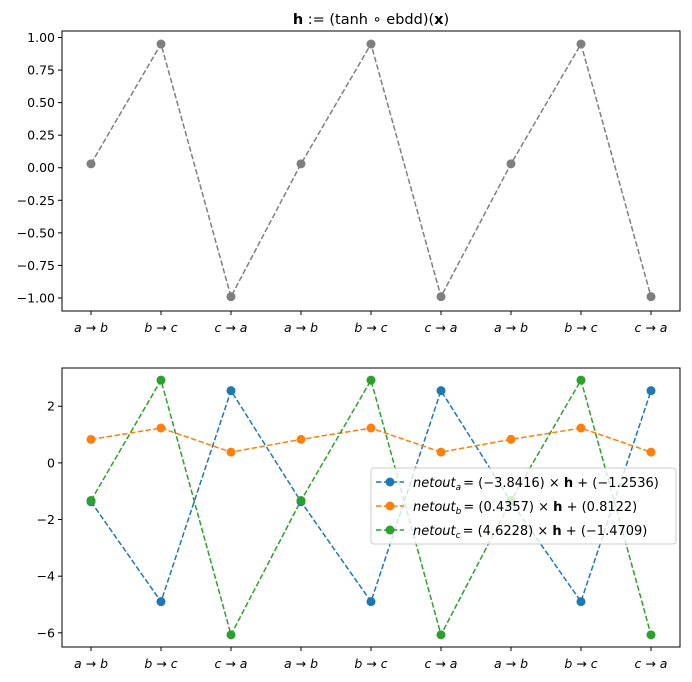 The width and height of the screenshot is (692, 682). Describe the element at coordinates (36, 232) in the screenshot. I see `y-tick-label-0-2: −0.50` at that location.